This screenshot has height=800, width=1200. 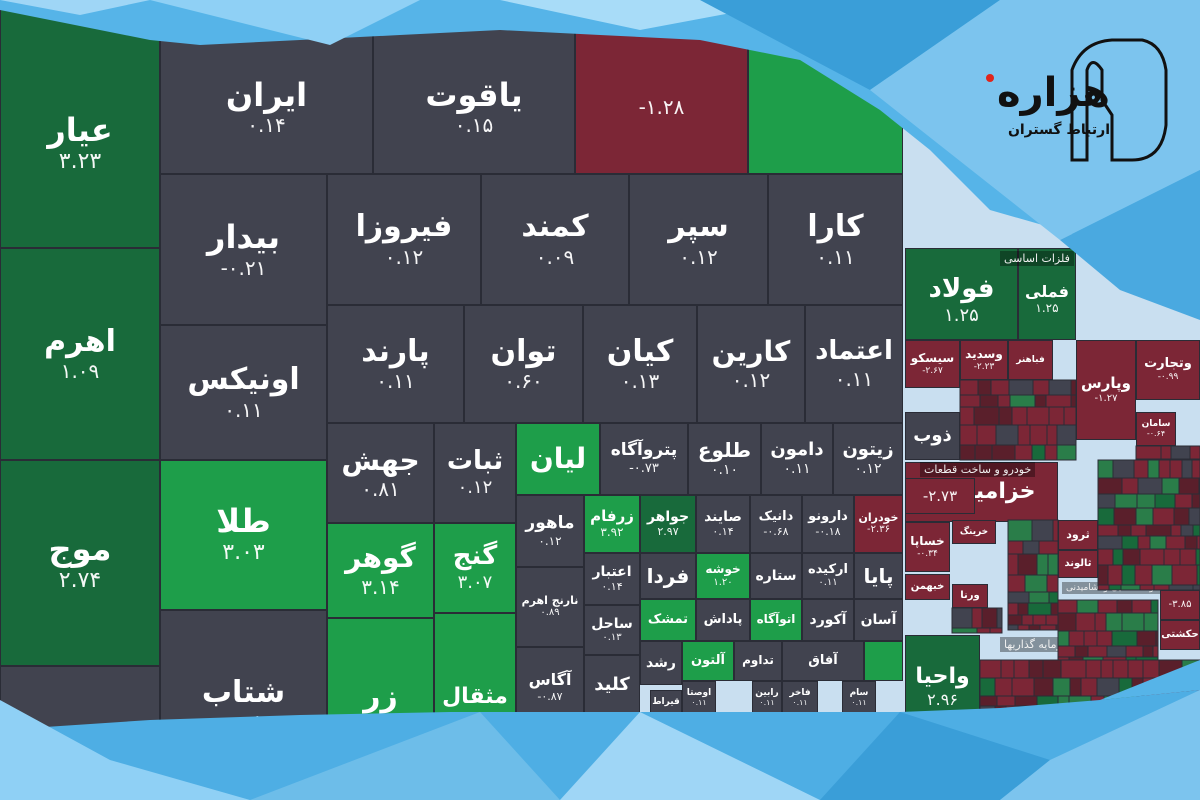 What do you see at coordinates (868, 459) in the screenshot?
I see `tile-zeitoon: زیتون ۰.۱۲` at bounding box center [868, 459].